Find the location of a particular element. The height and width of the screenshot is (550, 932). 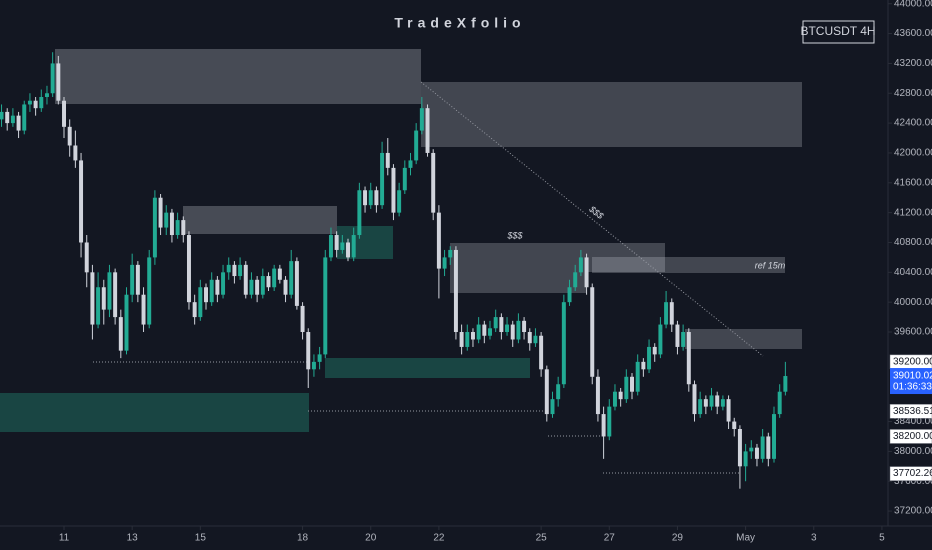

x-tick-label: 3 is located at coordinates (814, 538).